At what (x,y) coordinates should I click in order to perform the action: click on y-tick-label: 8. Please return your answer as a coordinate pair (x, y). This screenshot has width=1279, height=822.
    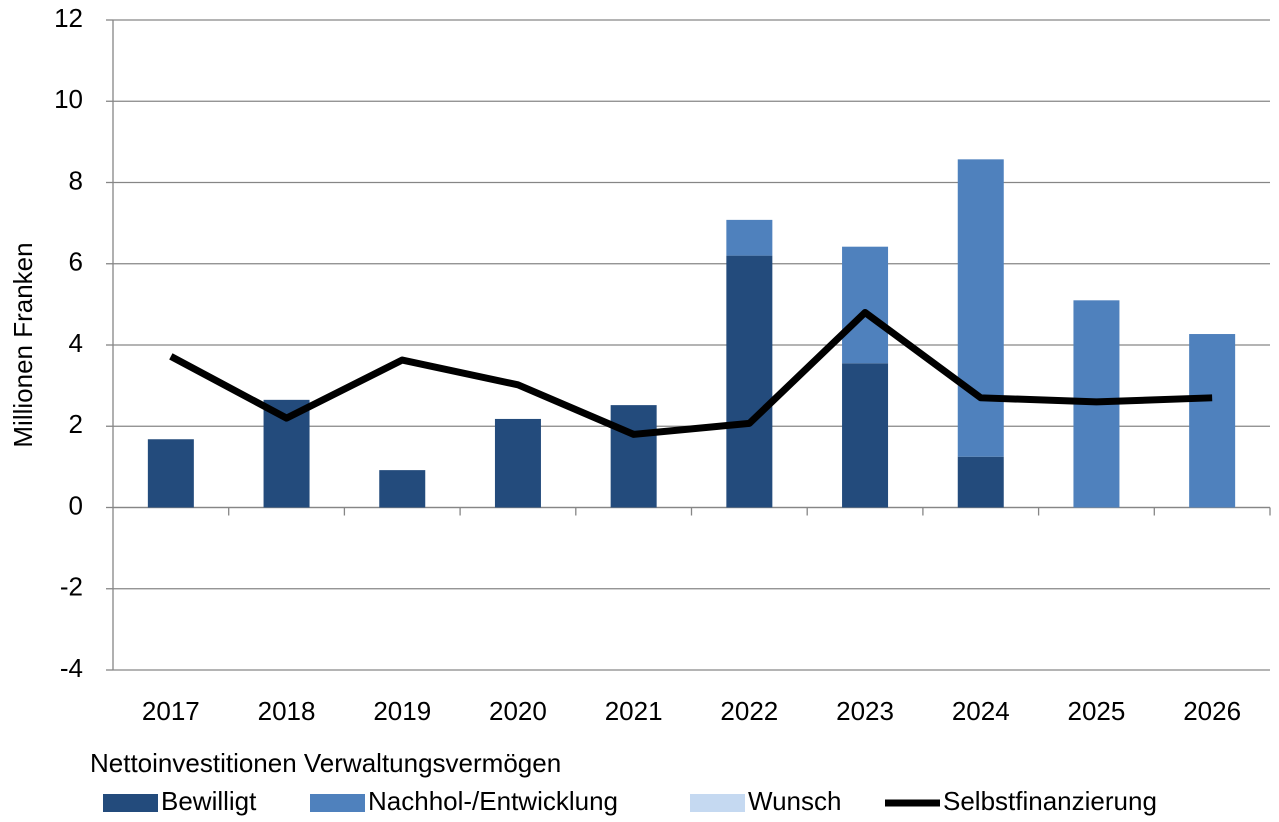
    Looking at the image, I should click on (76, 180).